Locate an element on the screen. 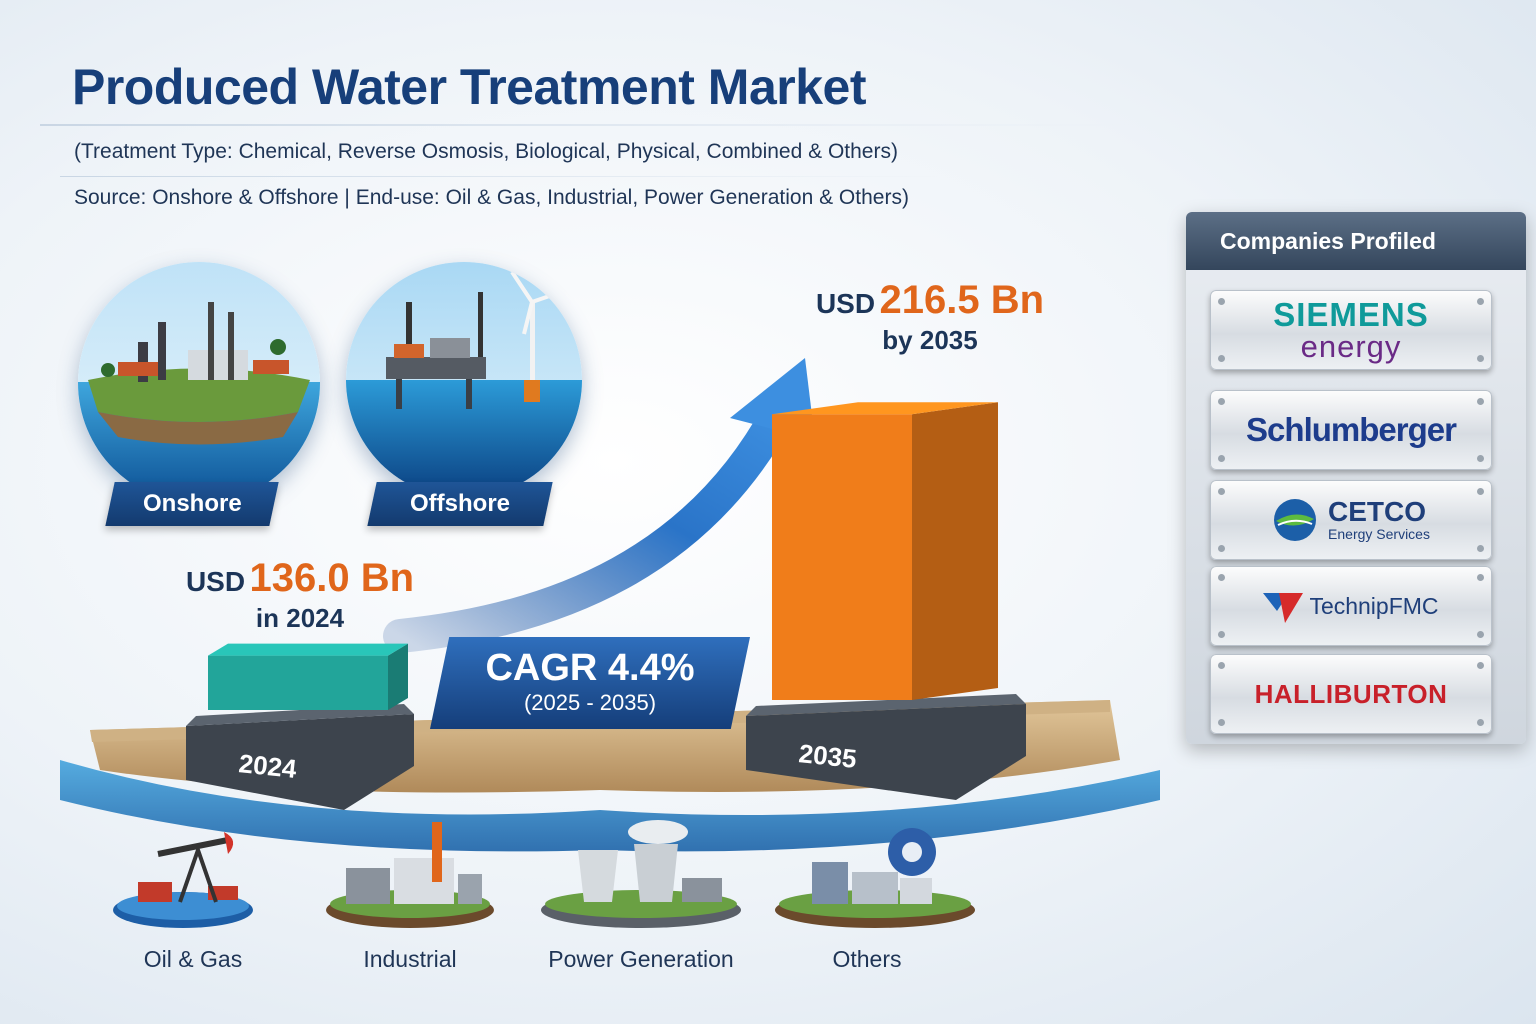 The height and width of the screenshot is (1024, 1536). logo-siemens-energy: SIEMENS energy is located at coordinates (1351, 330).